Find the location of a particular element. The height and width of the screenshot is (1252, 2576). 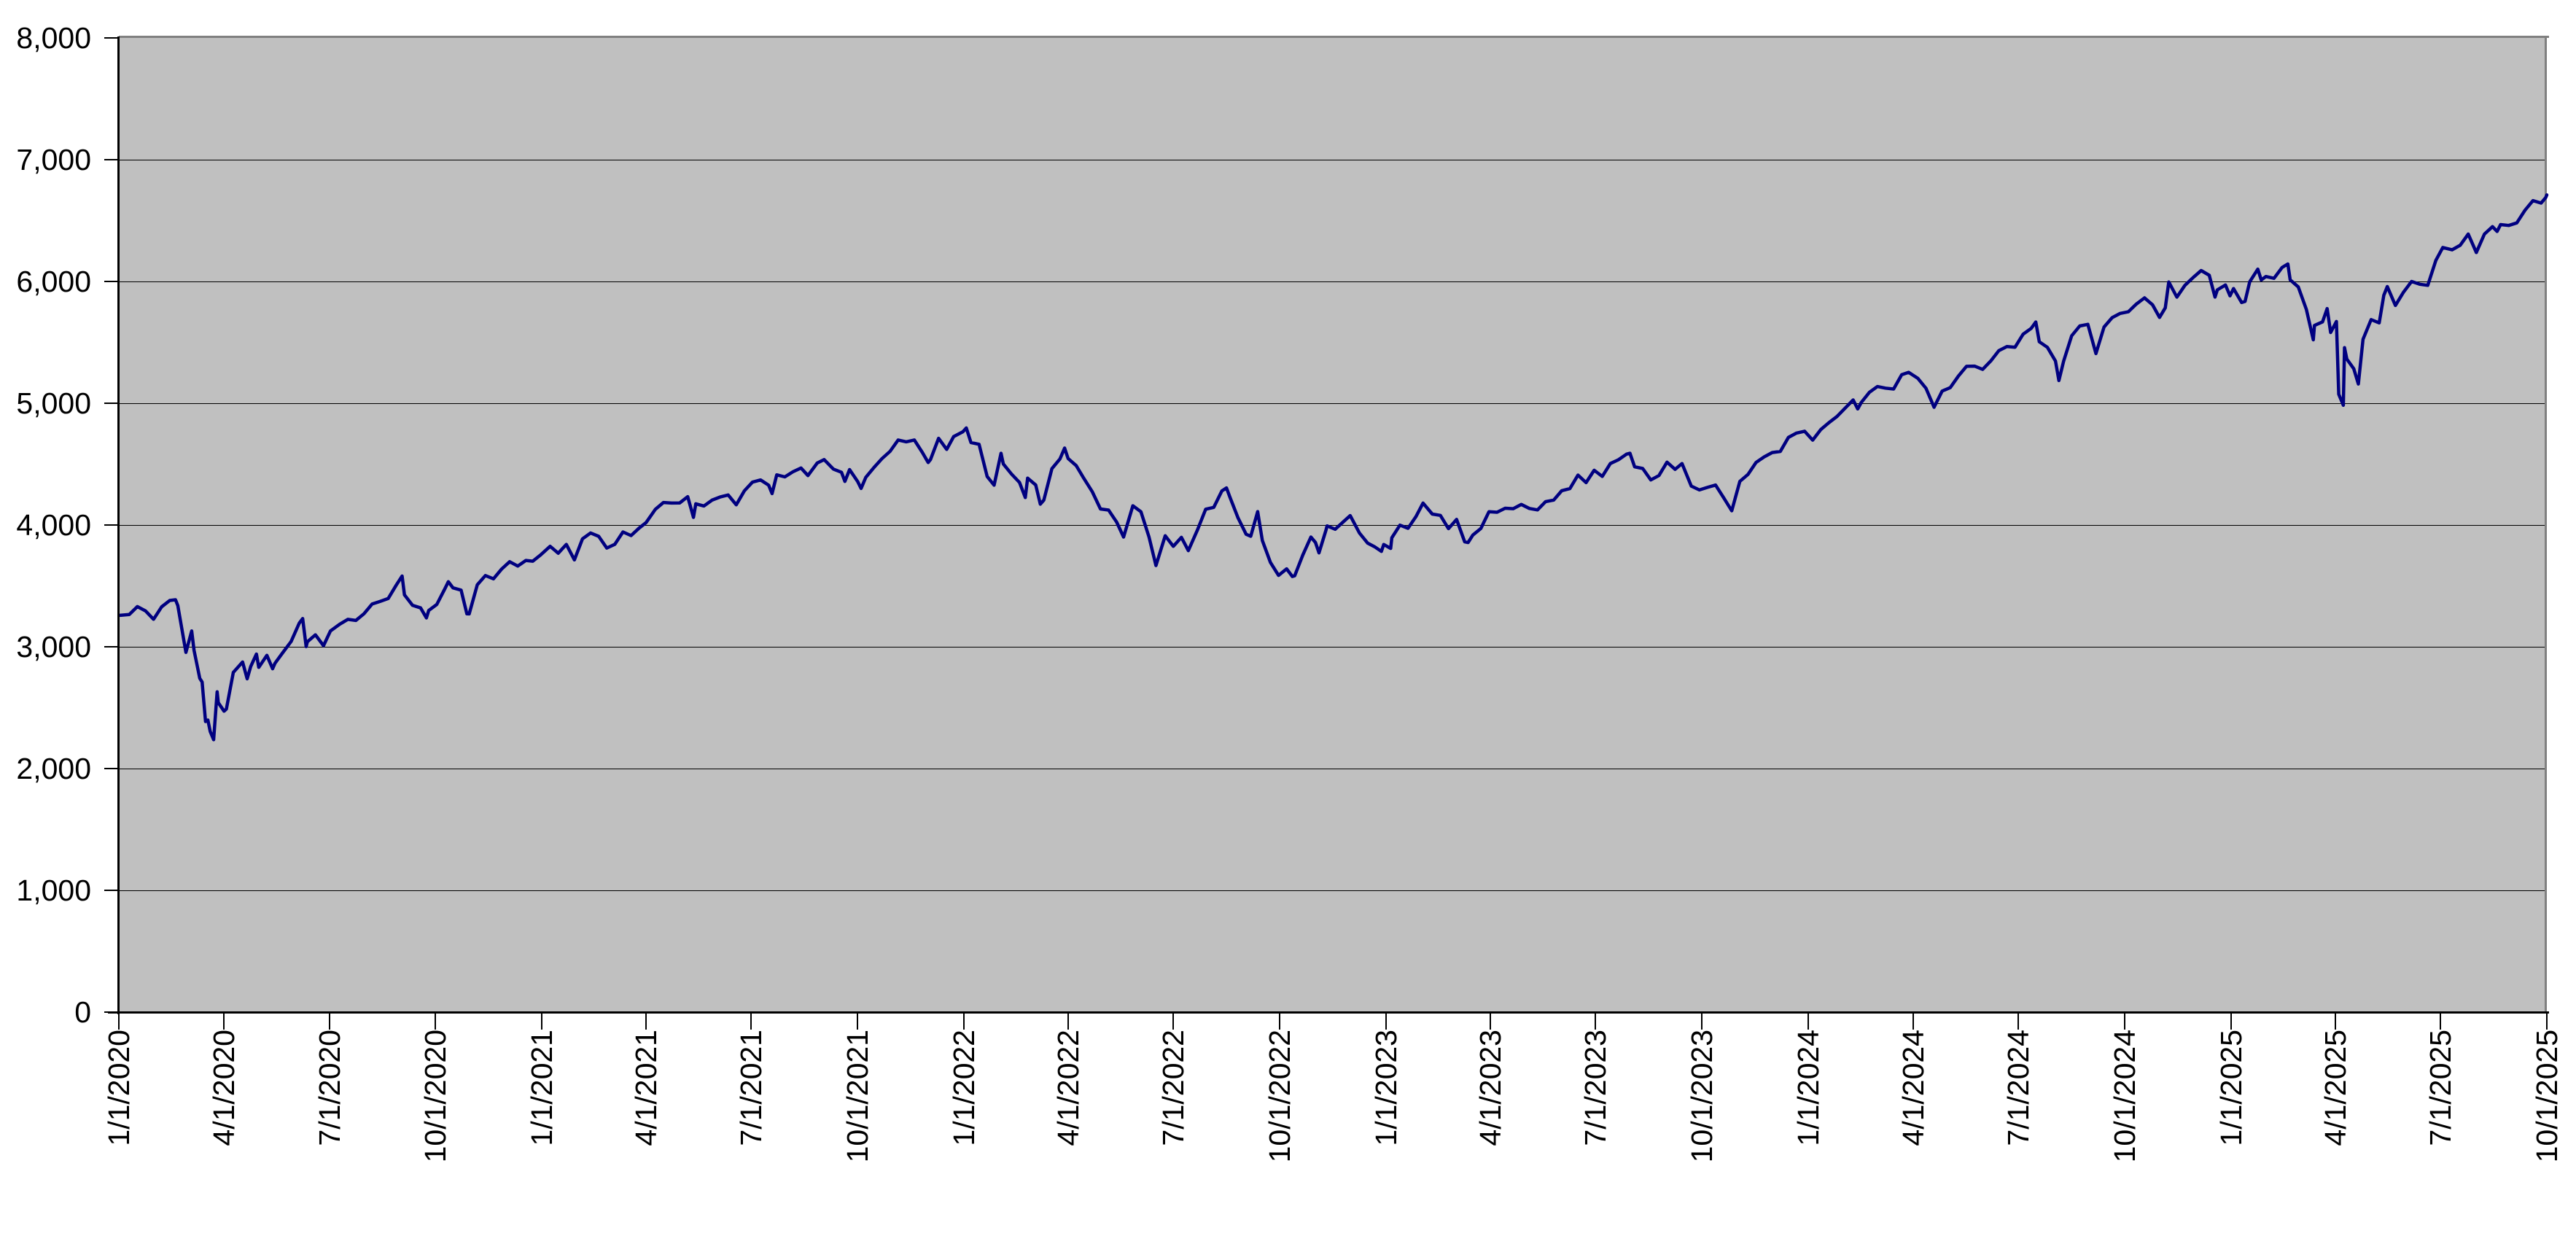

x-axis-line is located at coordinates (1328, 1012).